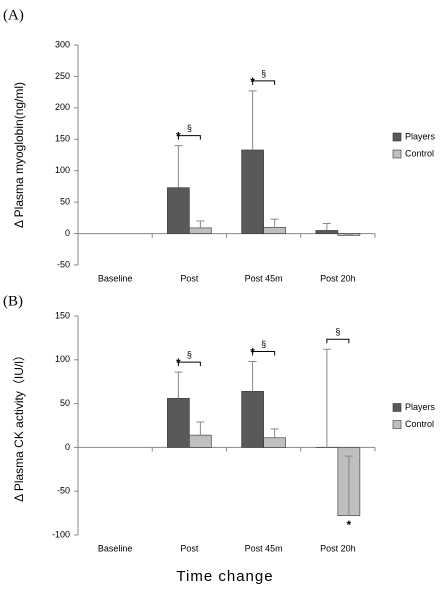 The image size is (441, 591). What do you see at coordinates (61, 534) in the screenshot?
I see `y-tick-label: -100` at bounding box center [61, 534].